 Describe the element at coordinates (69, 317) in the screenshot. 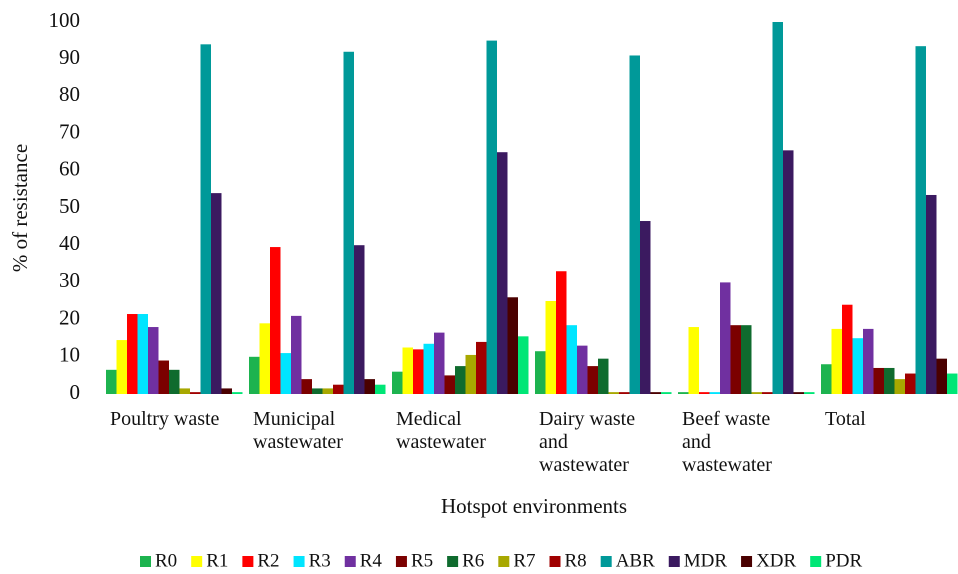

I see `y-tick-label: 20` at that location.